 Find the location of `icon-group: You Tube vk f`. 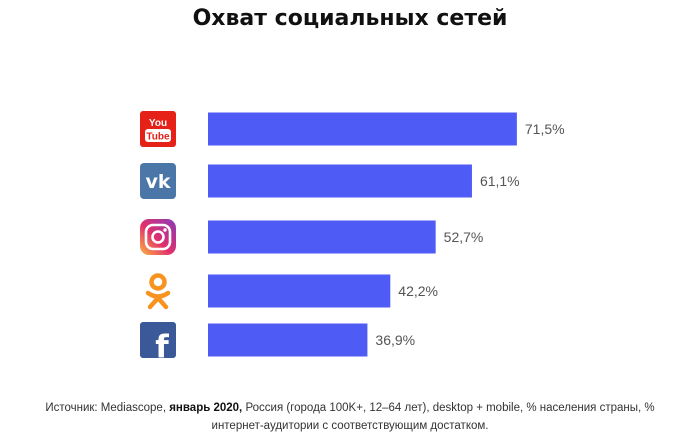

icon-group: You Tube vk f is located at coordinates (158, 238).